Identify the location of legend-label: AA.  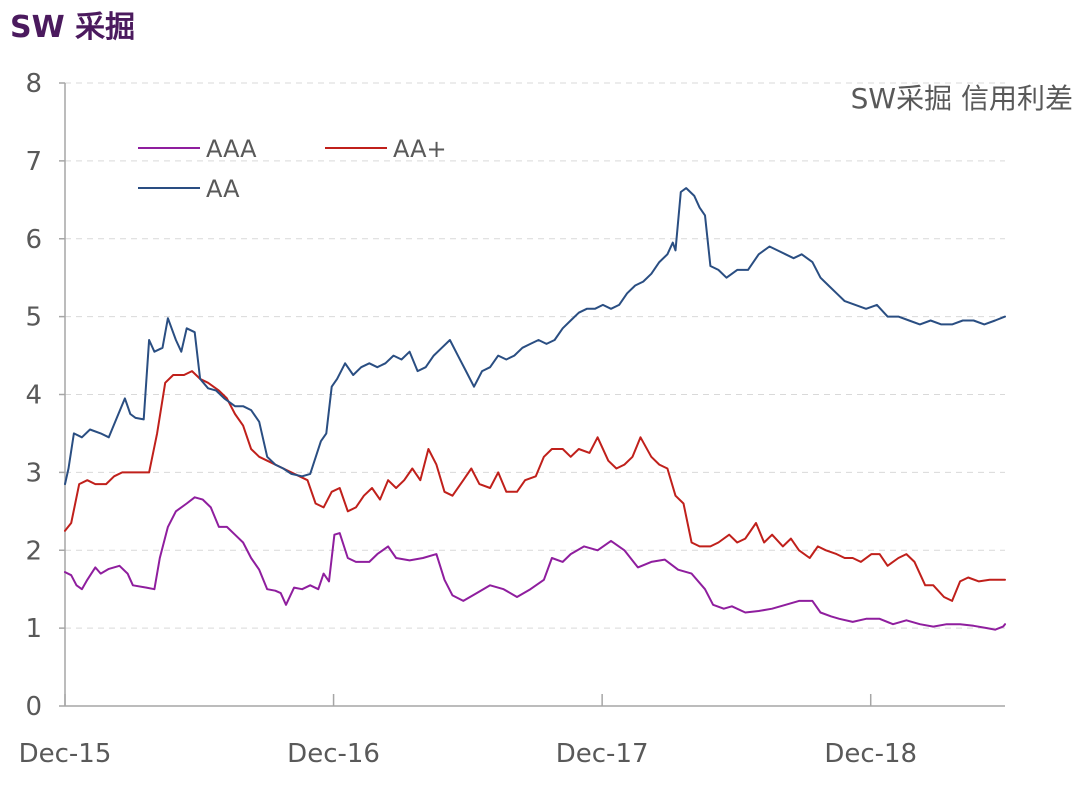
(223, 189).